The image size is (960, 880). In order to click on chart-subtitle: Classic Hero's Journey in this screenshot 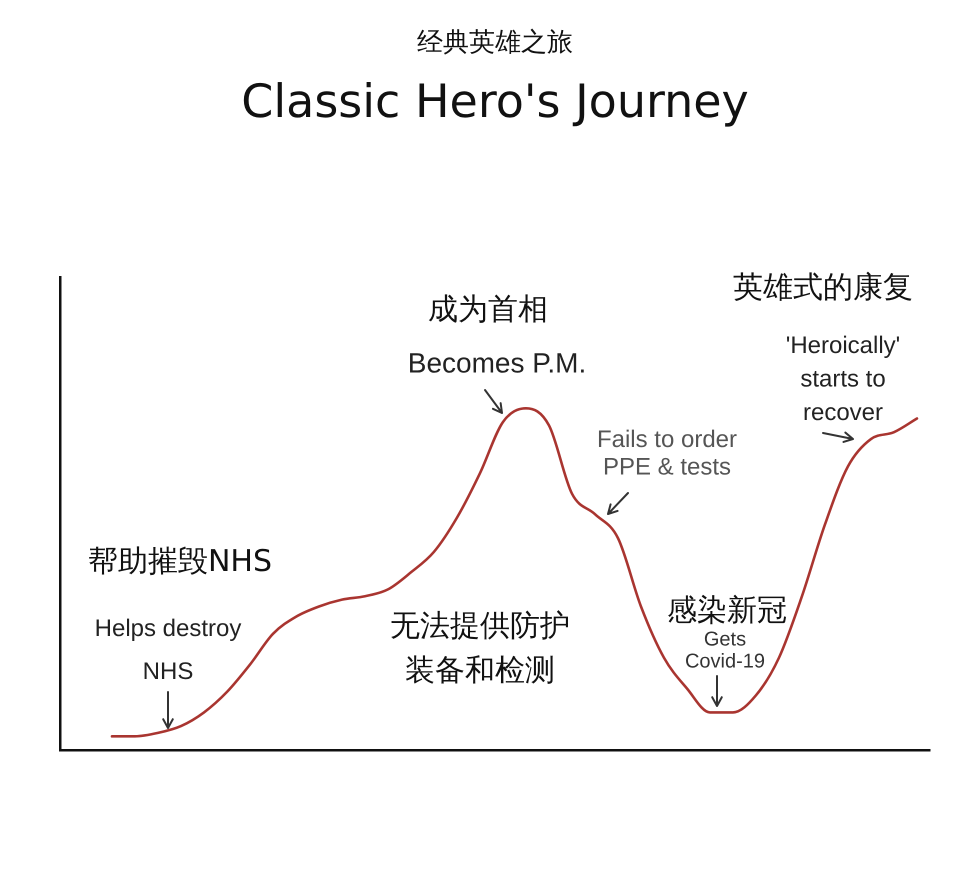, I will do `click(495, 101)`.